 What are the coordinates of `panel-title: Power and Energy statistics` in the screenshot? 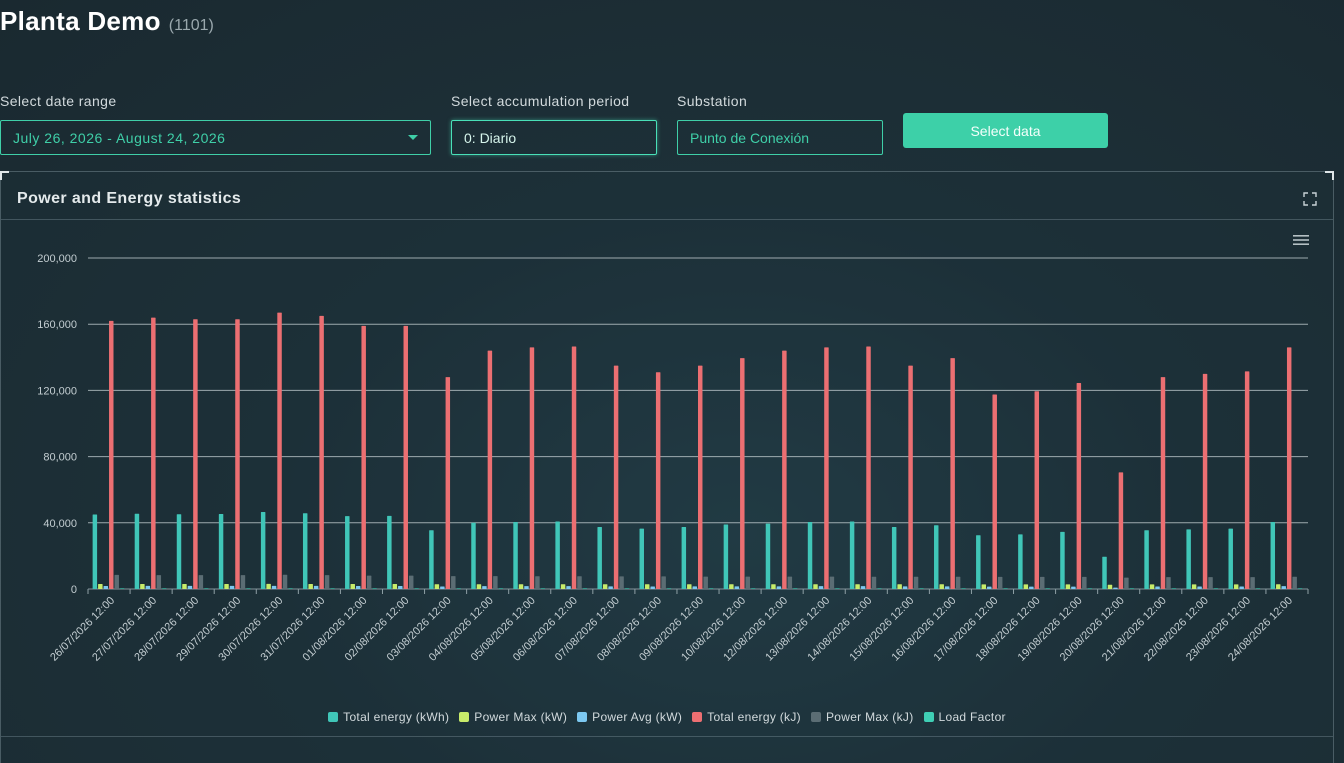 It's located at (129, 198).